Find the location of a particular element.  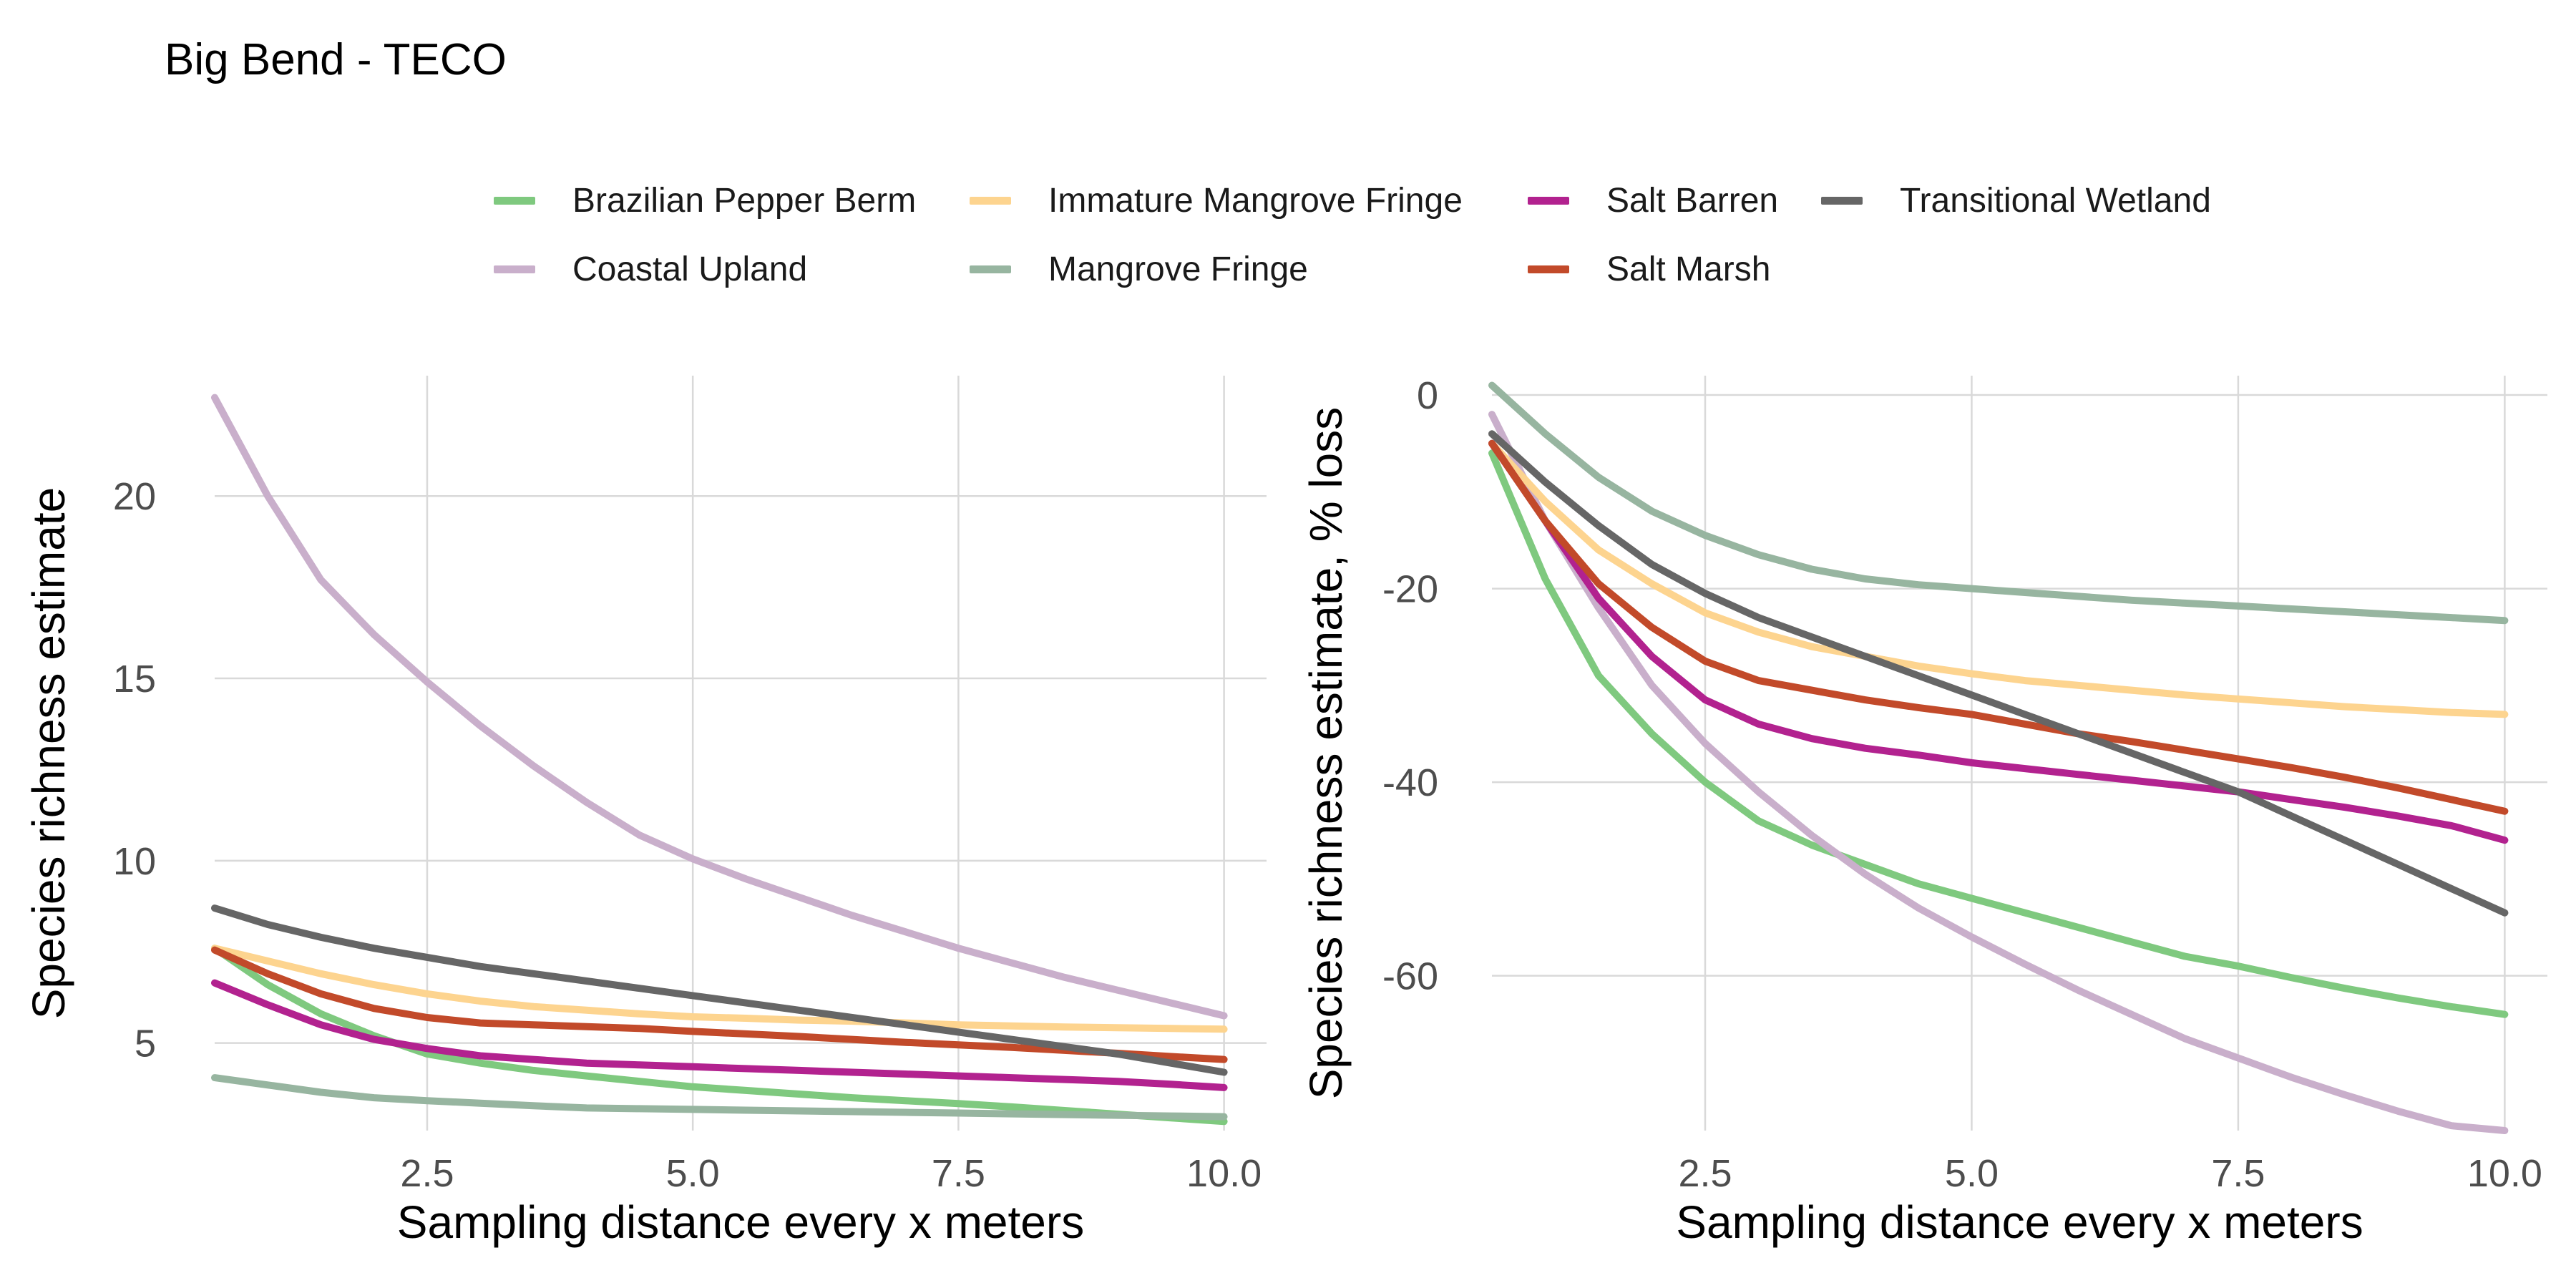

left-y-tick-label: 5 is located at coordinates (145, 1044).